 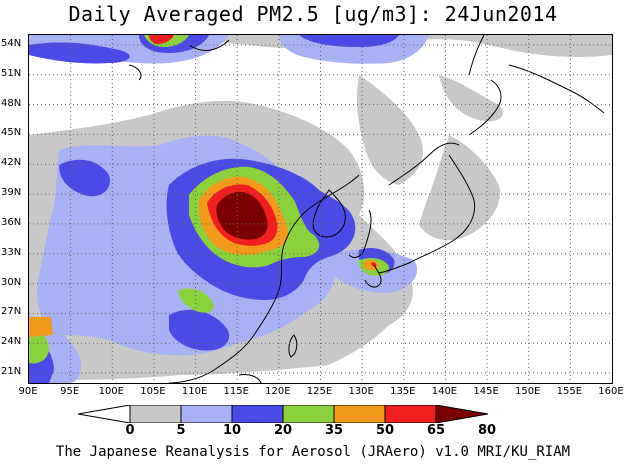 What do you see at coordinates (486, 391) in the screenshot?
I see `lon-tick-label: 145E` at bounding box center [486, 391].